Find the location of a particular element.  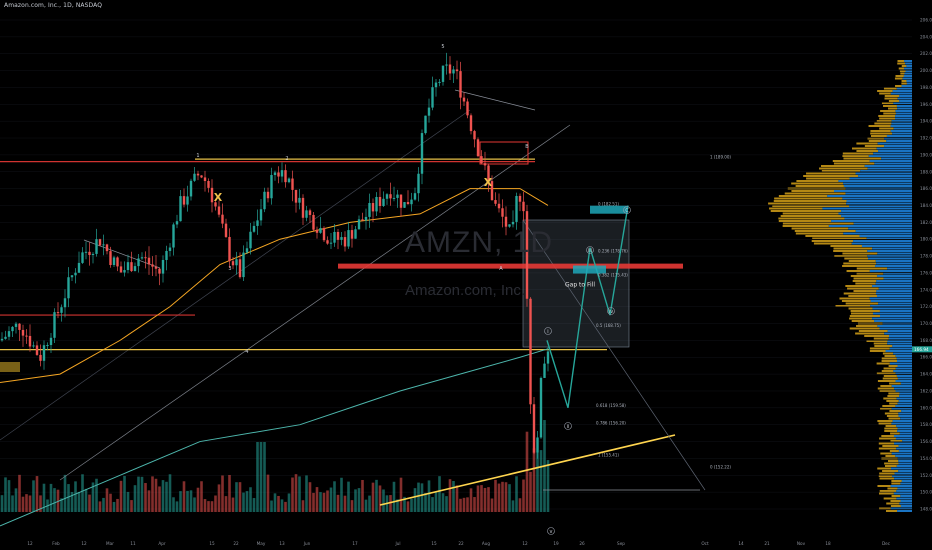

time-tick-label: 26 is located at coordinates (582, 543).